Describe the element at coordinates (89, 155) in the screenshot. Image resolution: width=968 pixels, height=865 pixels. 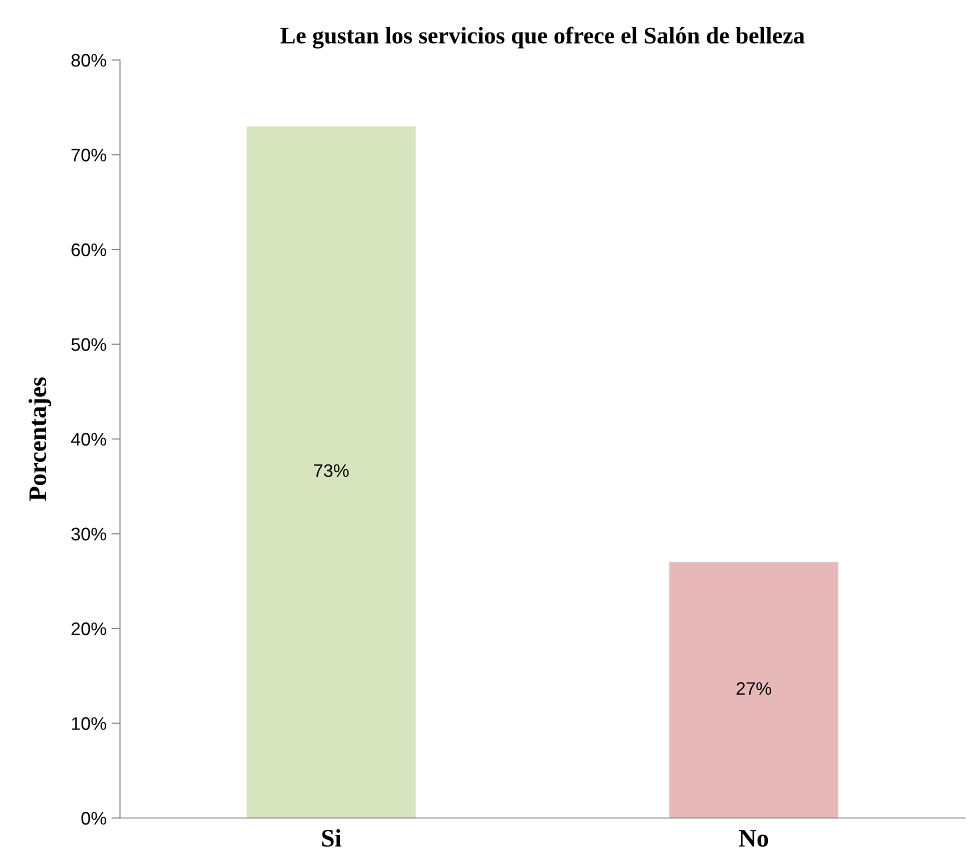
I see `y-tick-label: 70%` at that location.